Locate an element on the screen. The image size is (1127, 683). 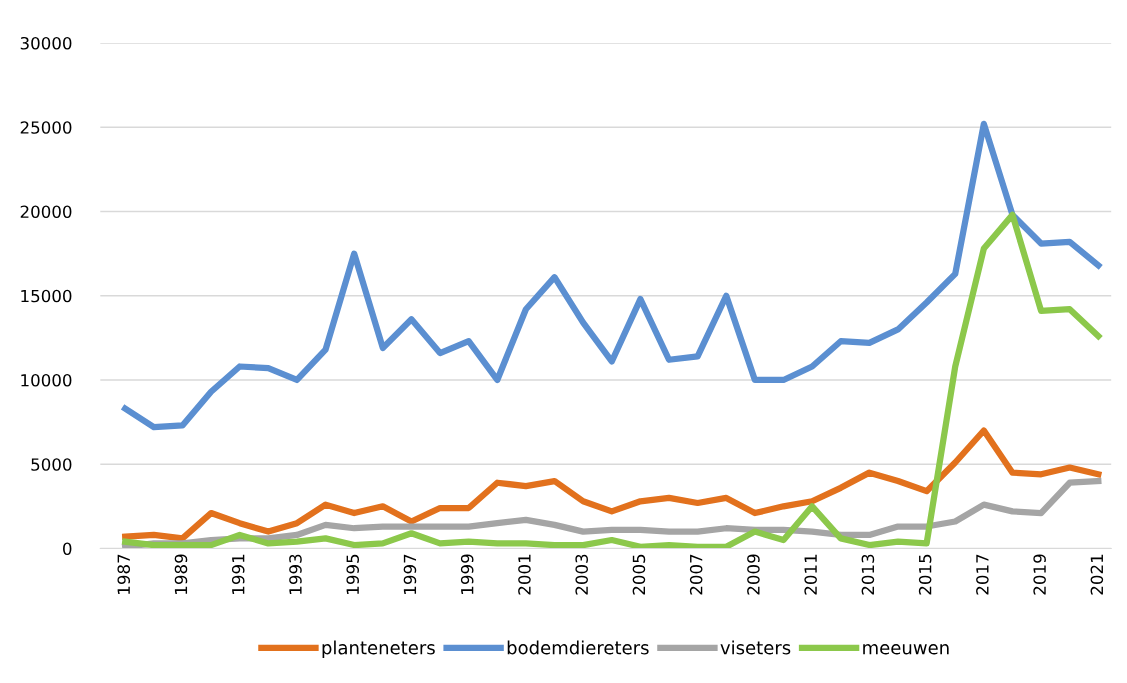
x-tick-label: 1993 is located at coordinates (295, 574).